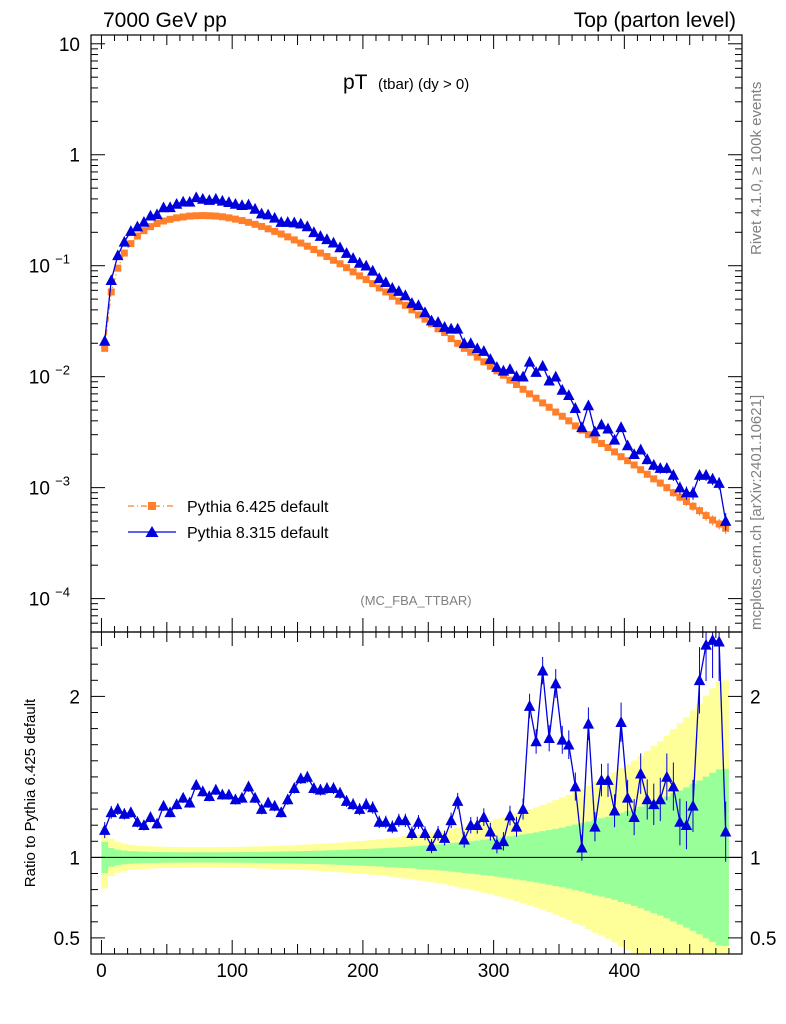 The image size is (786, 1024). Describe the element at coordinates (494, 971) in the screenshot. I see `x-tick-label-300: 300` at that location.